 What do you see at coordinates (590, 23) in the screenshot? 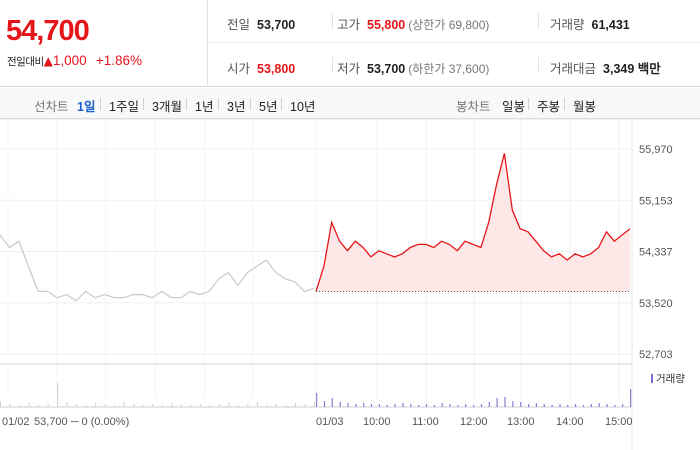
I see `stat-volume: 거래량 61,431` at bounding box center [590, 23].